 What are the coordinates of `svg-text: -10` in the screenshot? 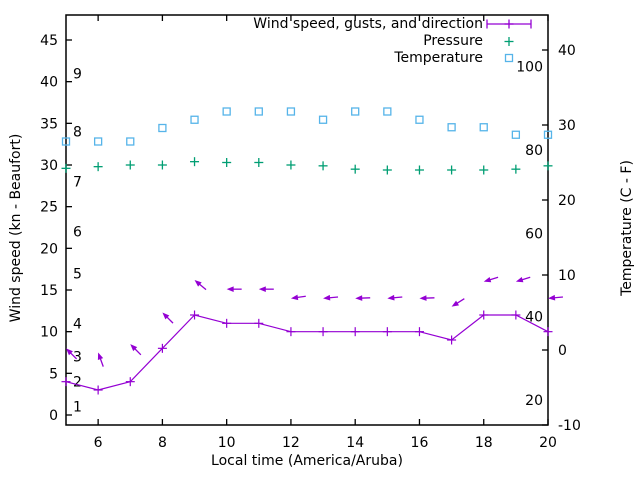 It's located at (569, 426).